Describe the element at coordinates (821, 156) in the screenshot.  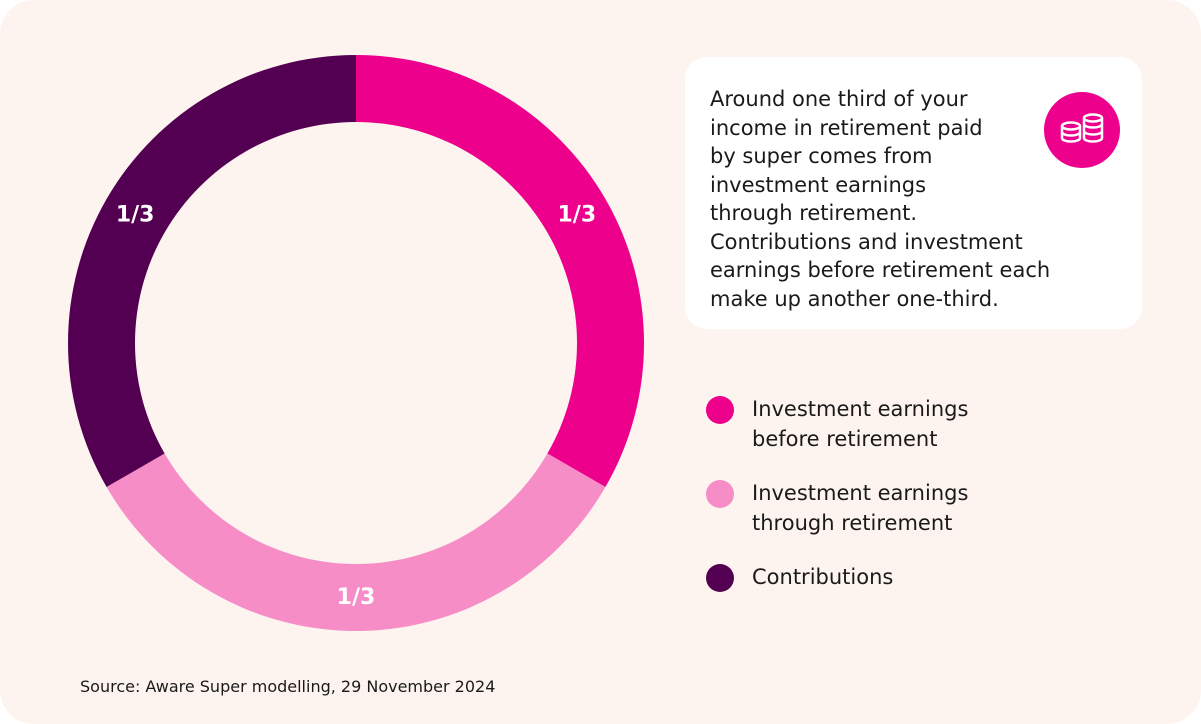
I see `description-line: by super comes from` at that location.